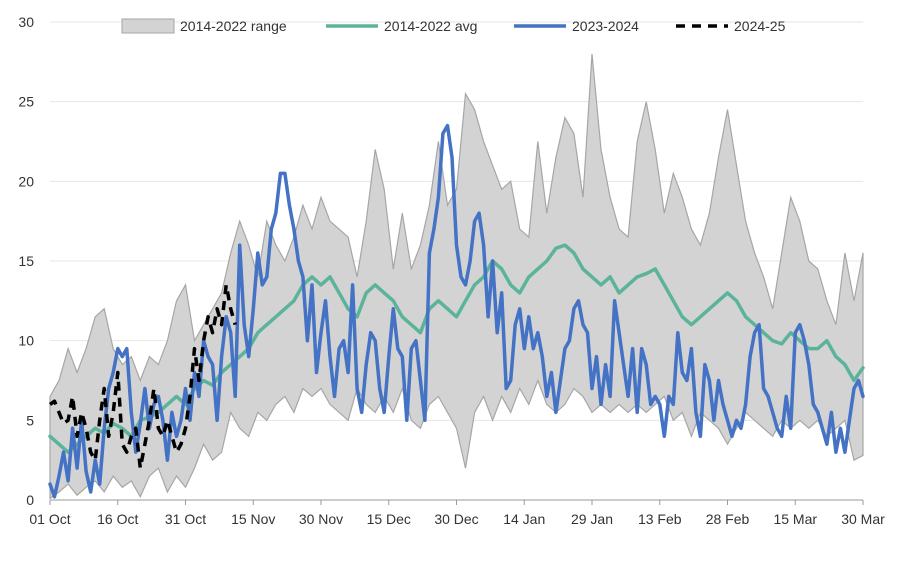 The height and width of the screenshot is (567, 905). I want to click on x-tick-label: 31 Oct, so click(185, 519).